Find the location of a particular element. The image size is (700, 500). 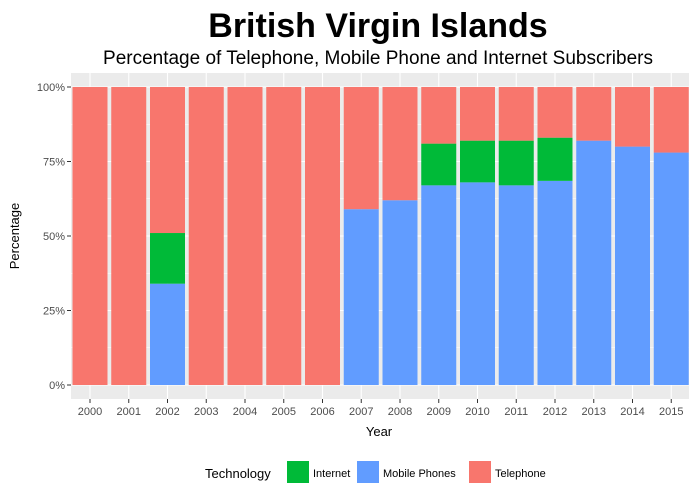

bar-mobile-phones-2002 is located at coordinates (167, 334).